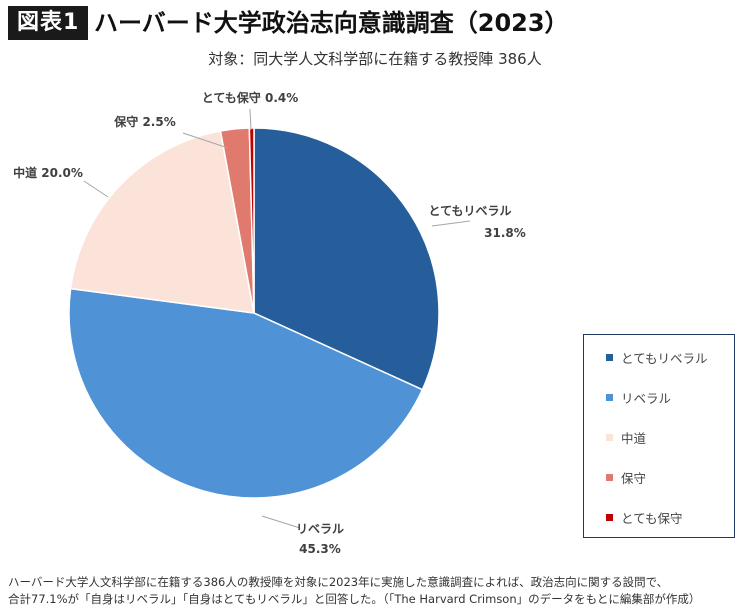 The width and height of the screenshot is (750, 615). What do you see at coordinates (652, 518) in the screenshot?
I see `legend-label-very-conservative: とても保守` at bounding box center [652, 518].